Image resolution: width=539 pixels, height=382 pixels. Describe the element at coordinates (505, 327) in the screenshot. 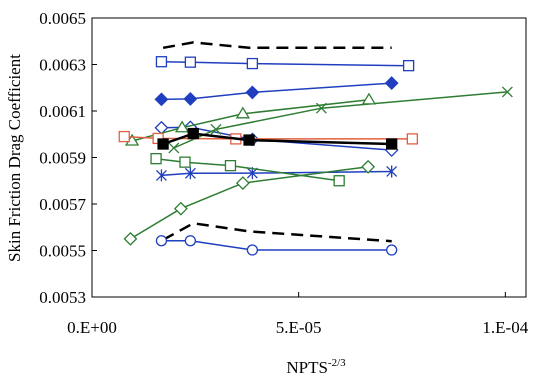

I see `x-tick-label: 1.E-04` at that location.